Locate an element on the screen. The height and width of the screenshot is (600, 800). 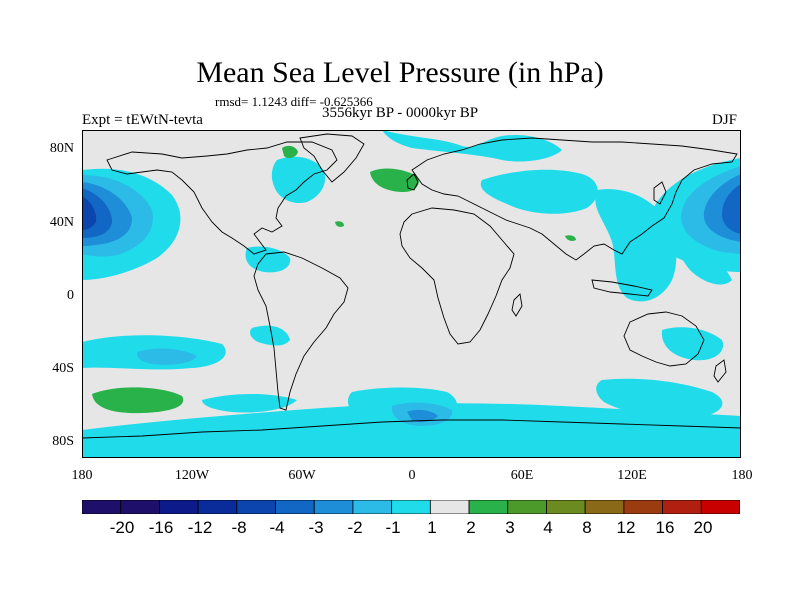
colorbar-label: 20 is located at coordinates (703, 527).